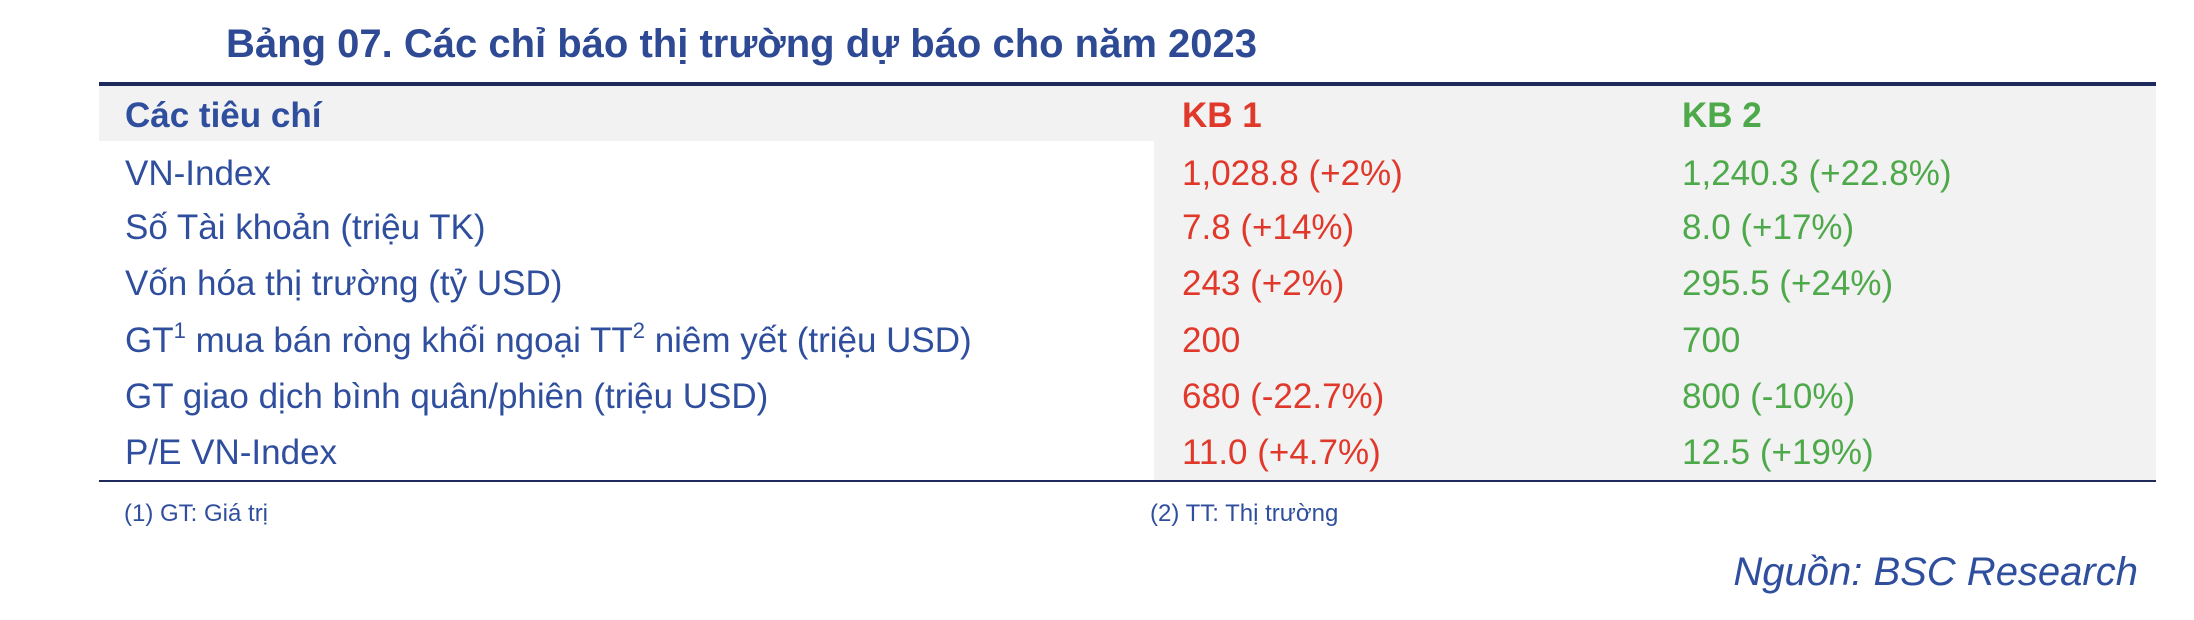  I want to click on header-cell: KB 2, so click(1722, 115).